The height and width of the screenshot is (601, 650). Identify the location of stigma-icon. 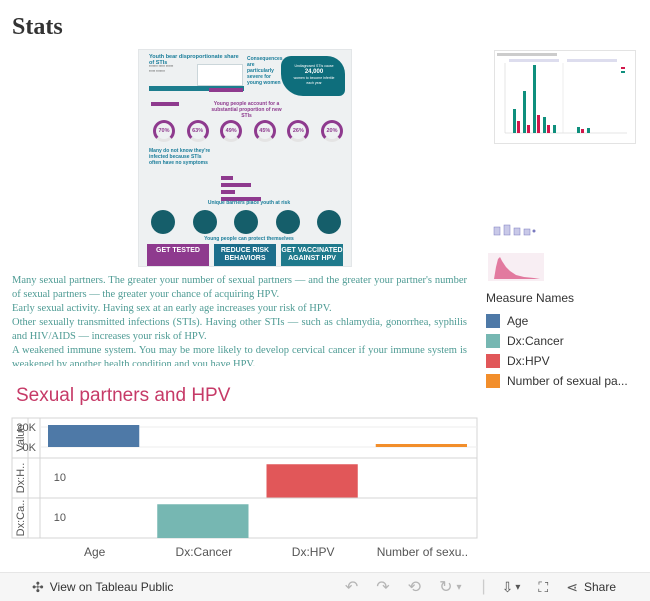
(246, 222).